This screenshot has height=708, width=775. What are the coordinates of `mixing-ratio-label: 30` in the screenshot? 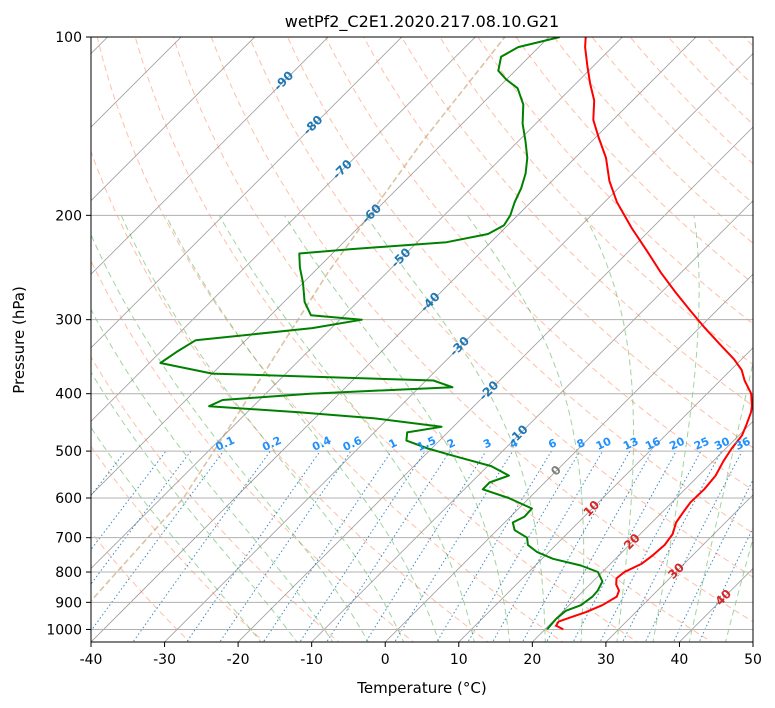 It's located at (722, 444).